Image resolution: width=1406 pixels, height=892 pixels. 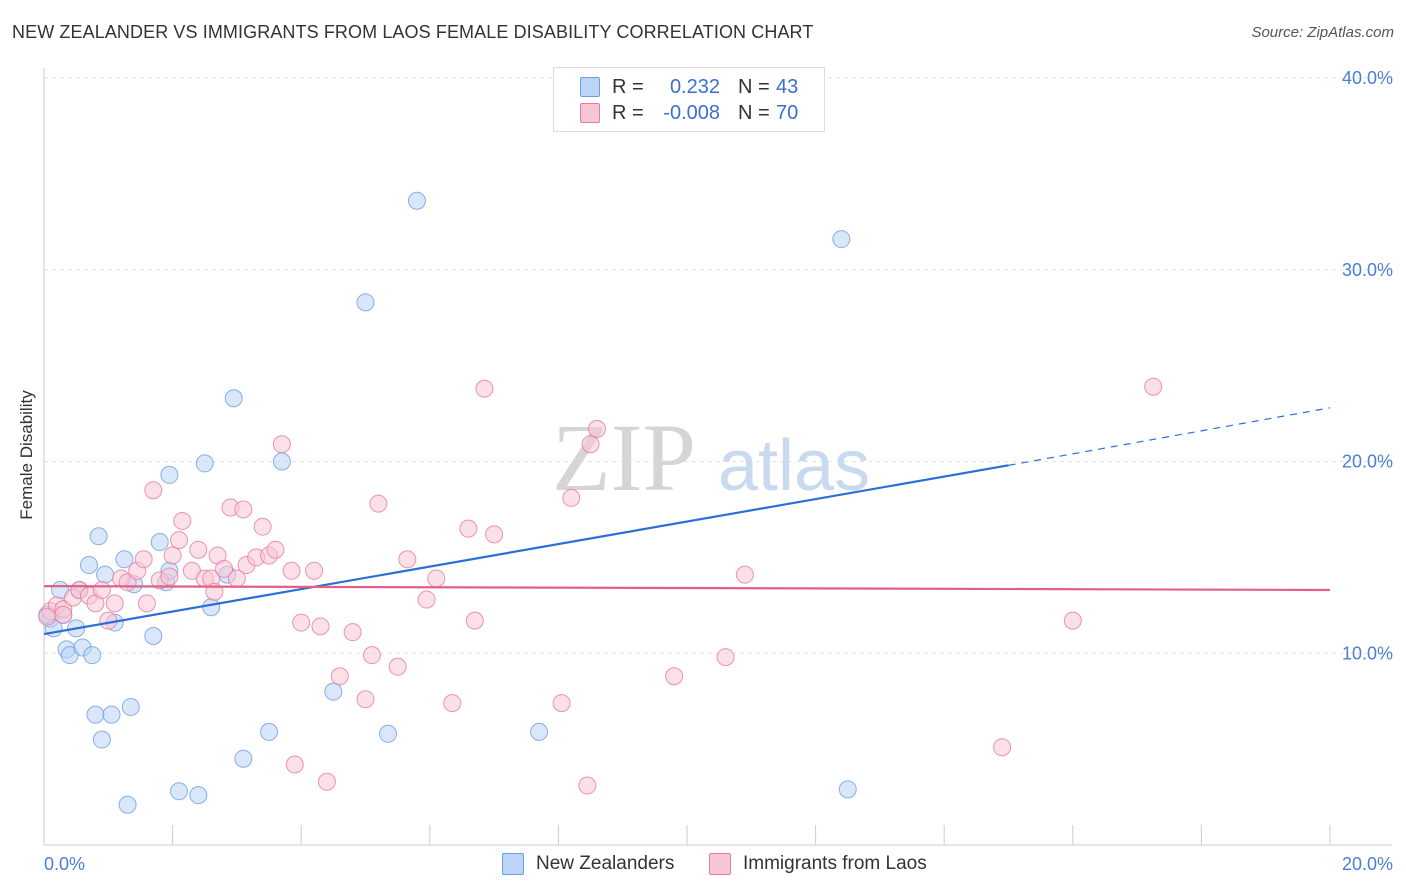 What do you see at coordinates (787, 112) in the screenshot?
I see `legend-n-value: 70` at bounding box center [787, 112].